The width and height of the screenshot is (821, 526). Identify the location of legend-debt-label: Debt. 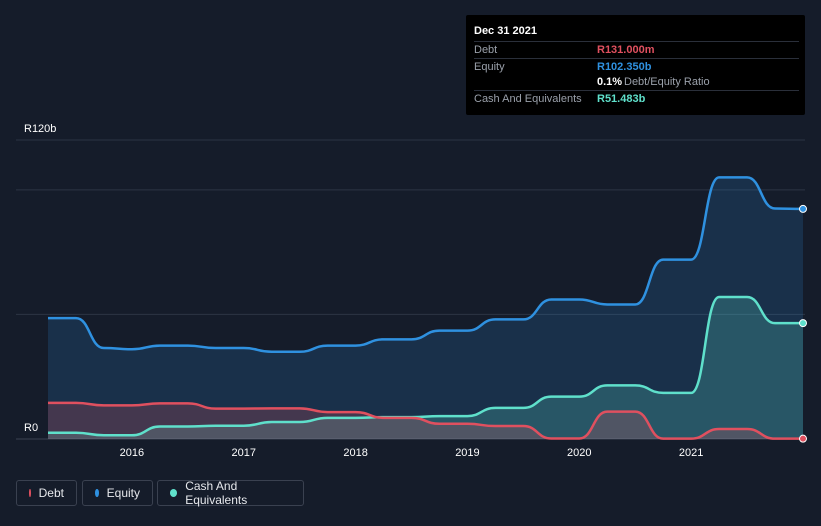
(51, 493).